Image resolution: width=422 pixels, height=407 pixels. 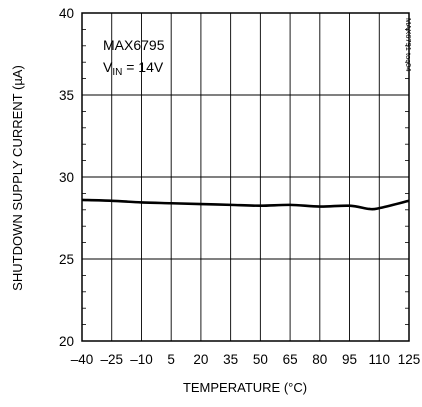 What do you see at coordinates (111, 359) in the screenshot?
I see `x-tick-label: –25` at bounding box center [111, 359].